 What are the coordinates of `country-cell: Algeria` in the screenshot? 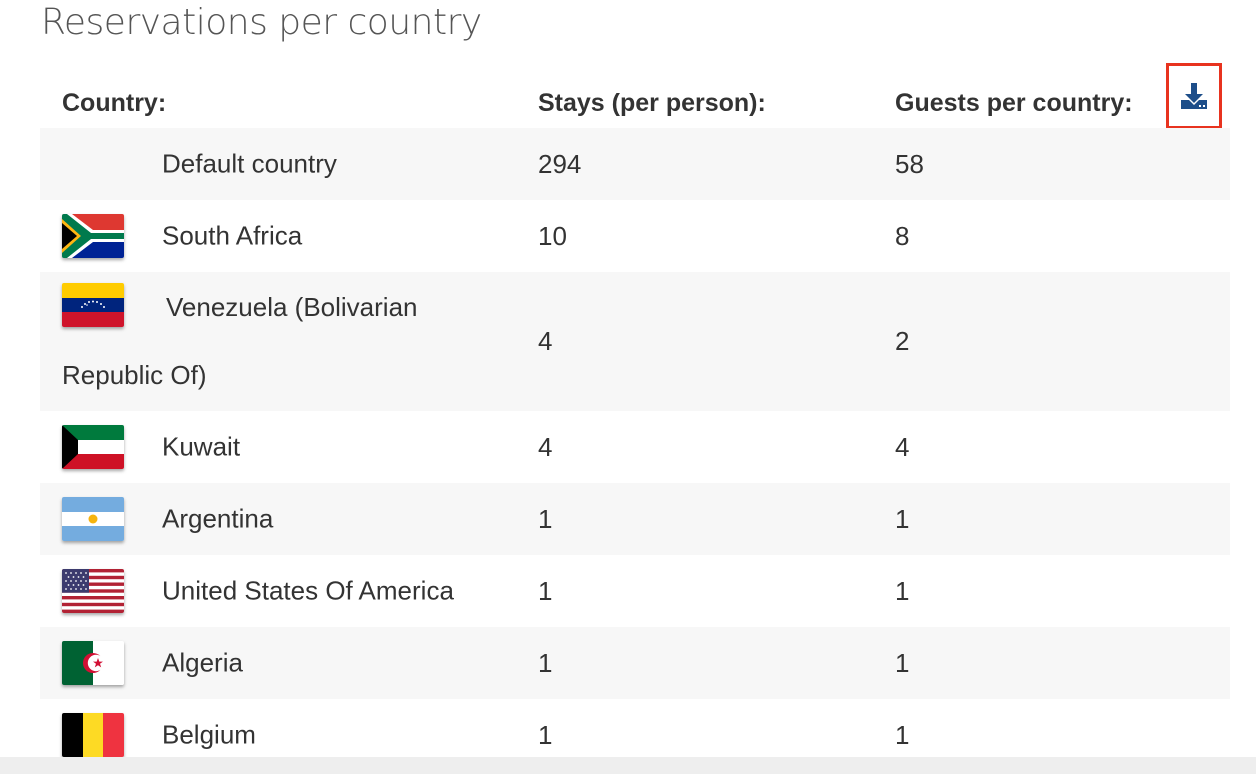 It's located at (278, 663).